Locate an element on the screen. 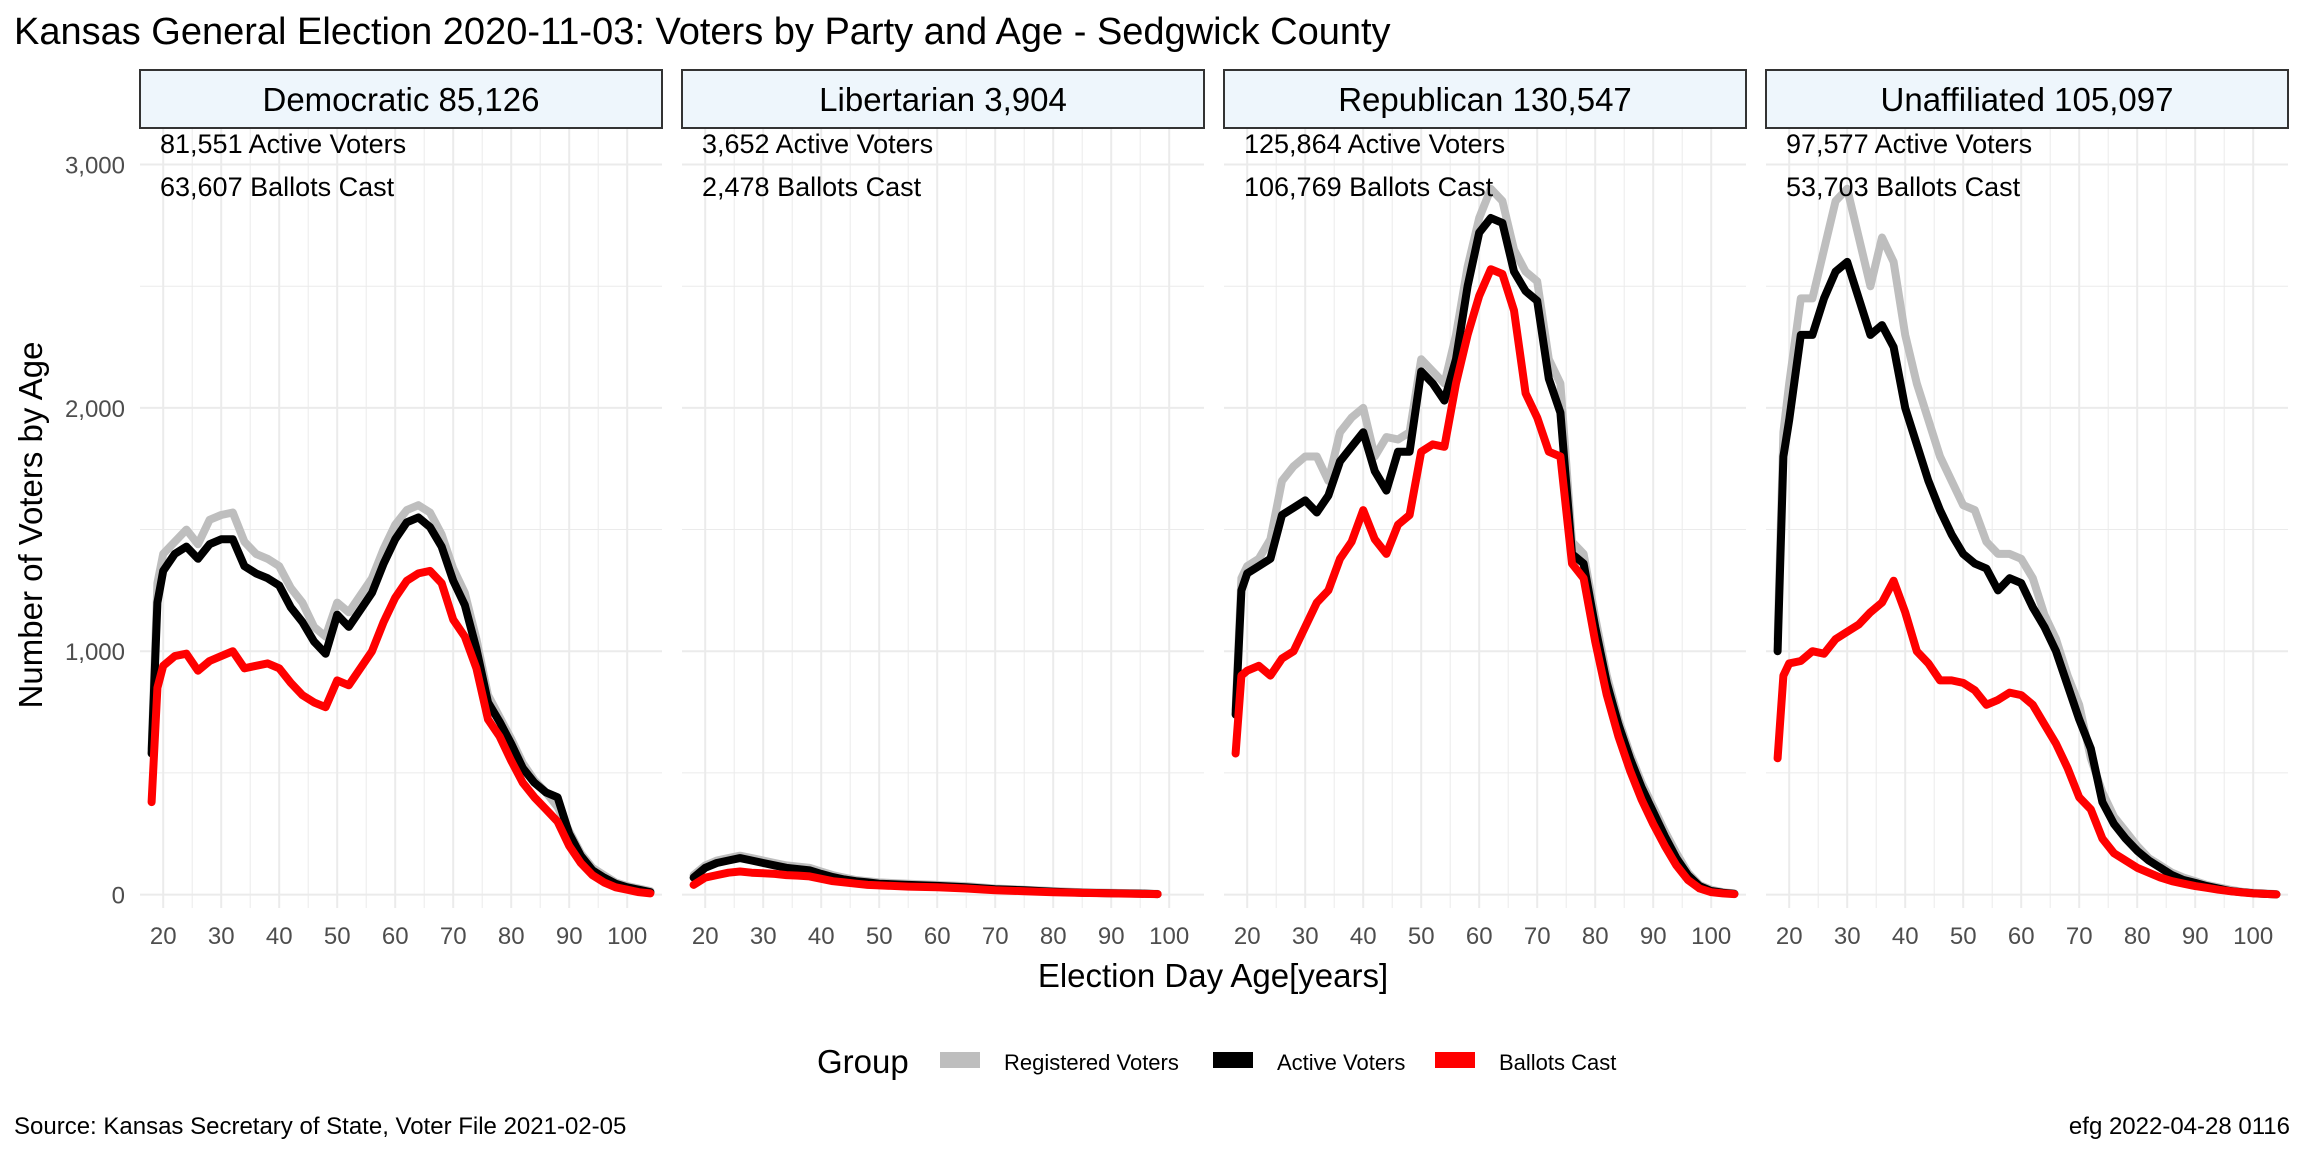 The width and height of the screenshot is (2304, 1152). facet-strip-label: Democratic 85,126 is located at coordinates (401, 99).